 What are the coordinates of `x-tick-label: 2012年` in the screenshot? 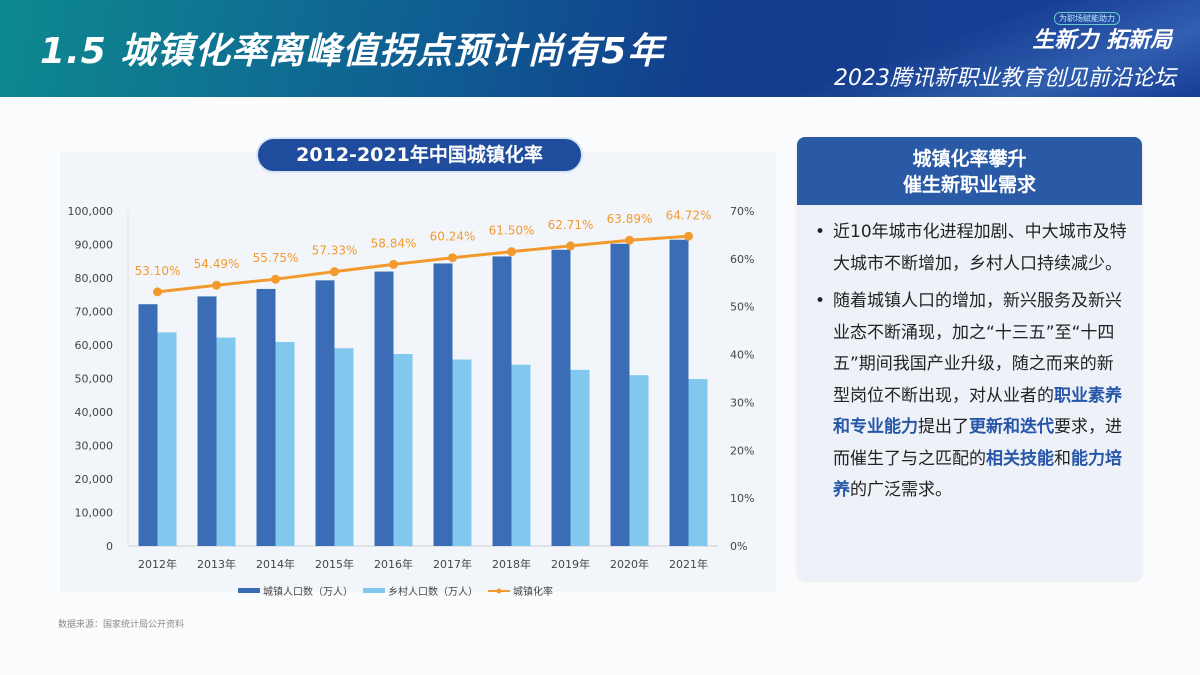 It's located at (157, 564).